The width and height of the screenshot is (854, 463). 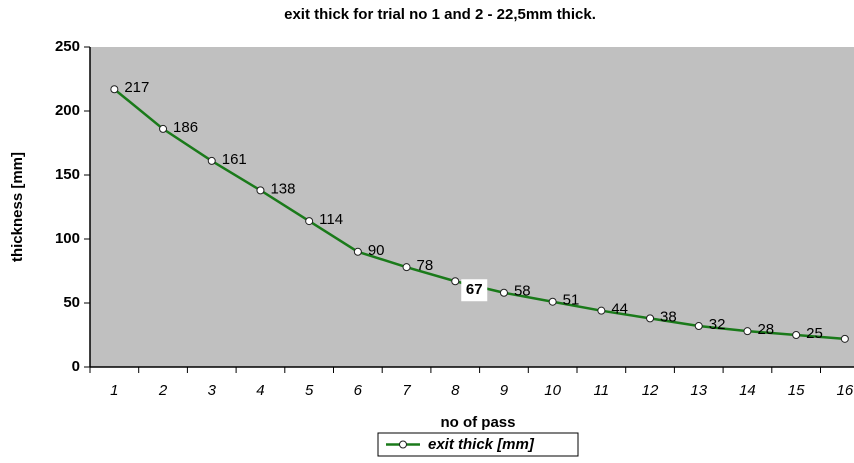 What do you see at coordinates (571, 300) in the screenshot?
I see `data-label: 51` at bounding box center [571, 300].